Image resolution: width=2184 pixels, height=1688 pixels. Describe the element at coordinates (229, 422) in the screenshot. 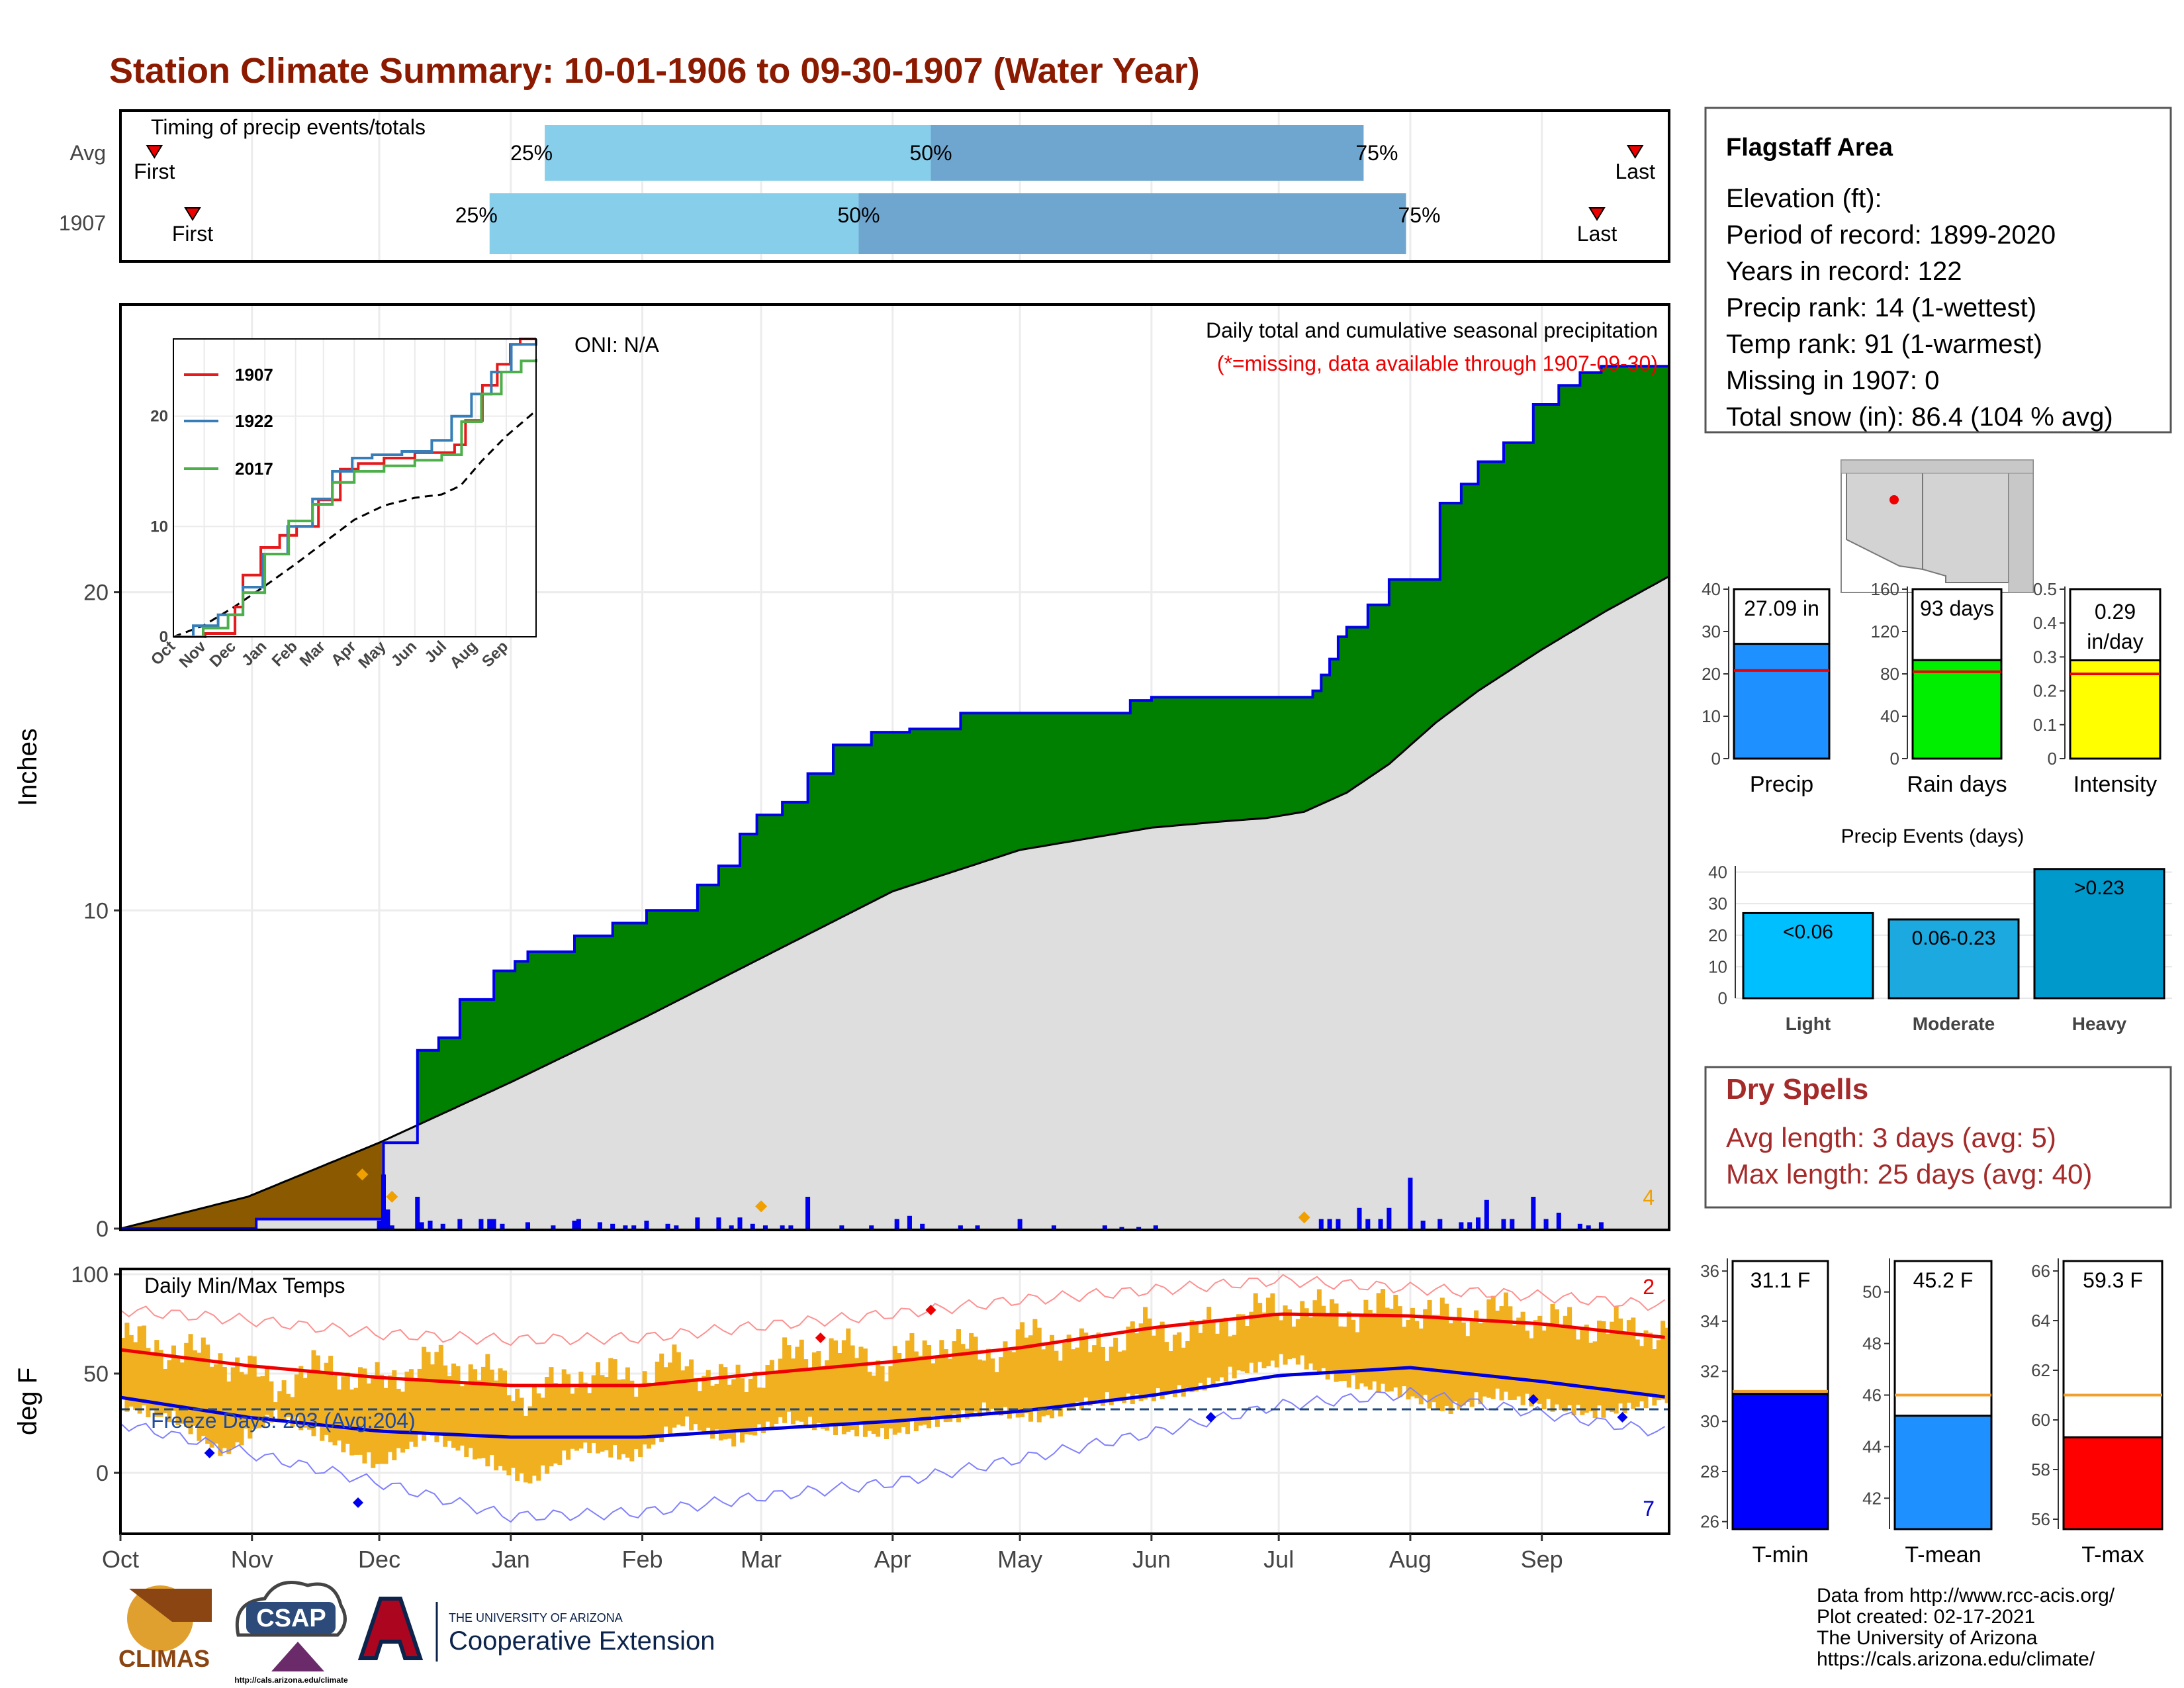

I see `inset-legend: 1907 1922 2017` at that location.